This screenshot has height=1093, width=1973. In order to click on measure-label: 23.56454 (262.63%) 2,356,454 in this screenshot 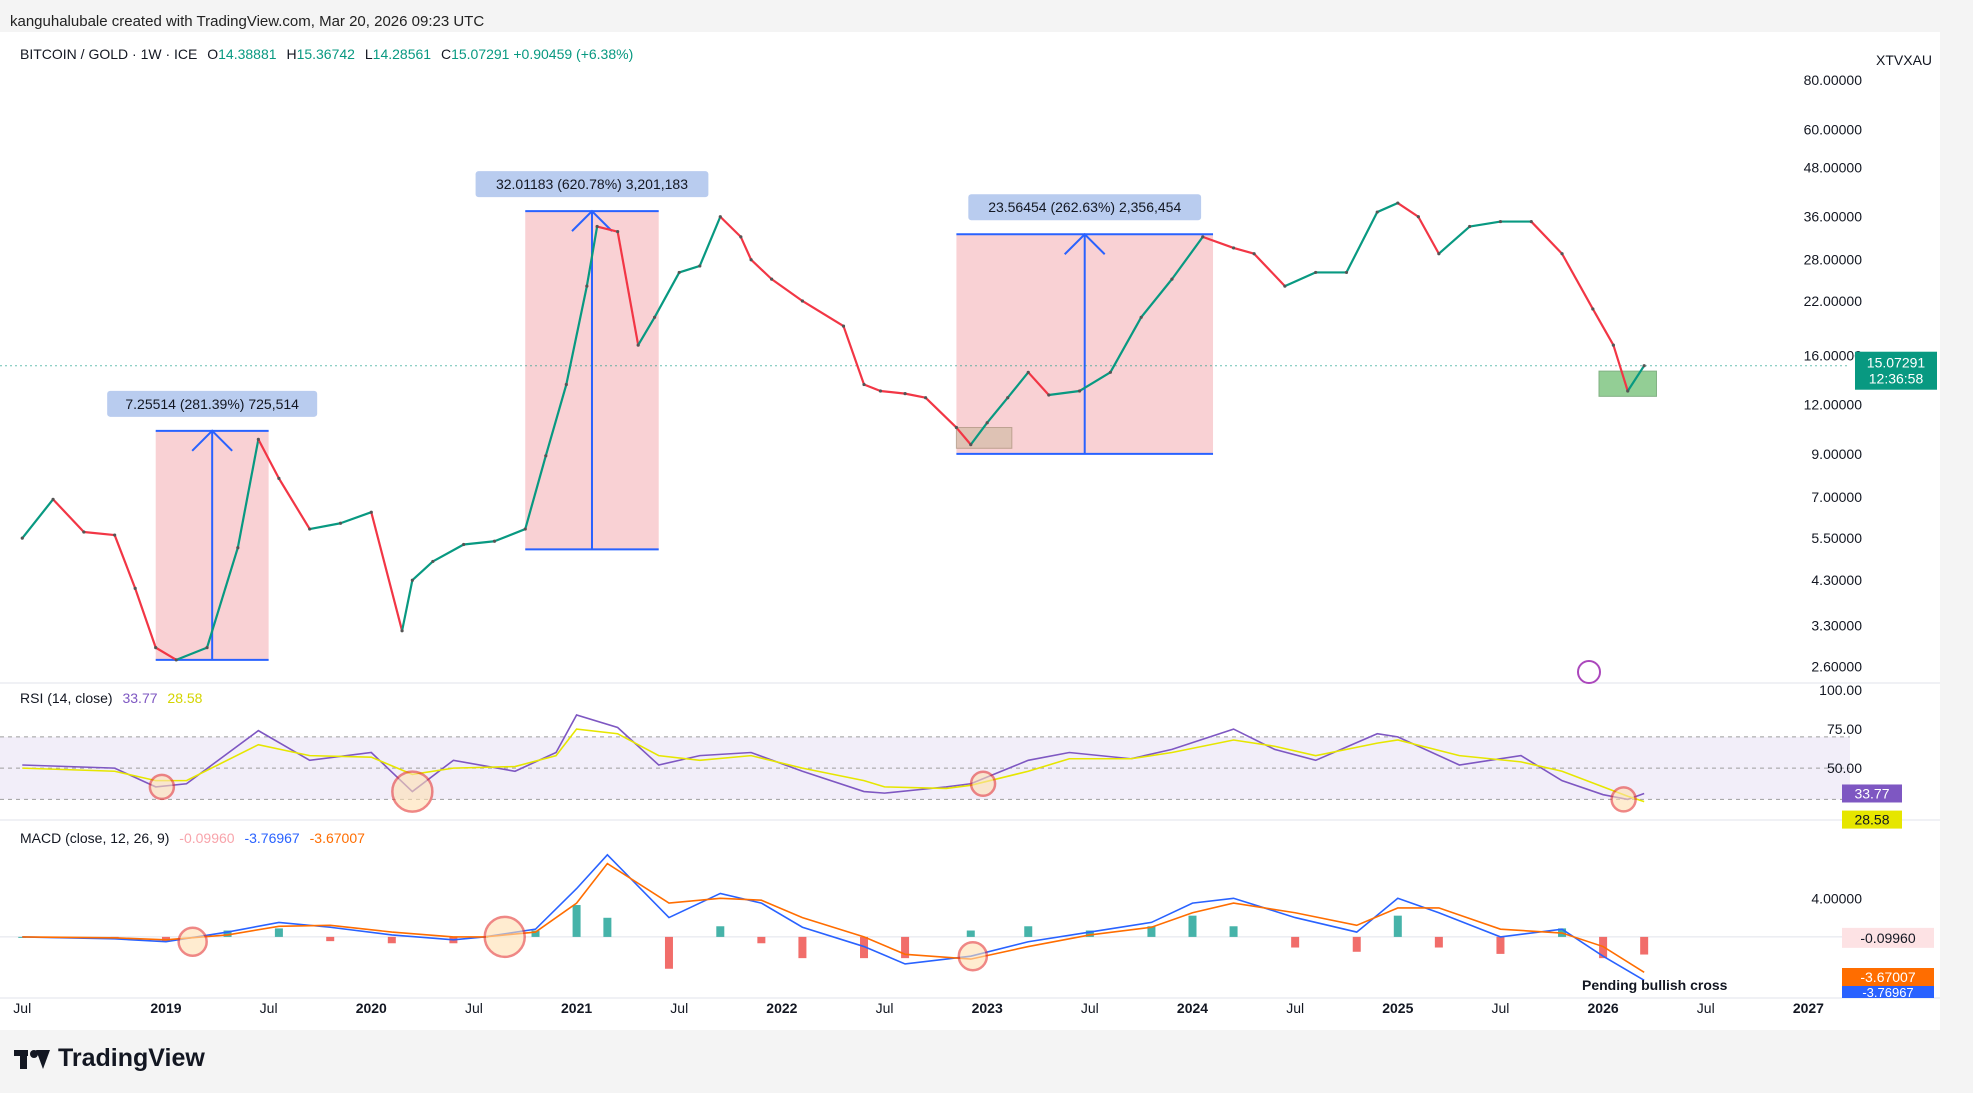, I will do `click(1084, 207)`.